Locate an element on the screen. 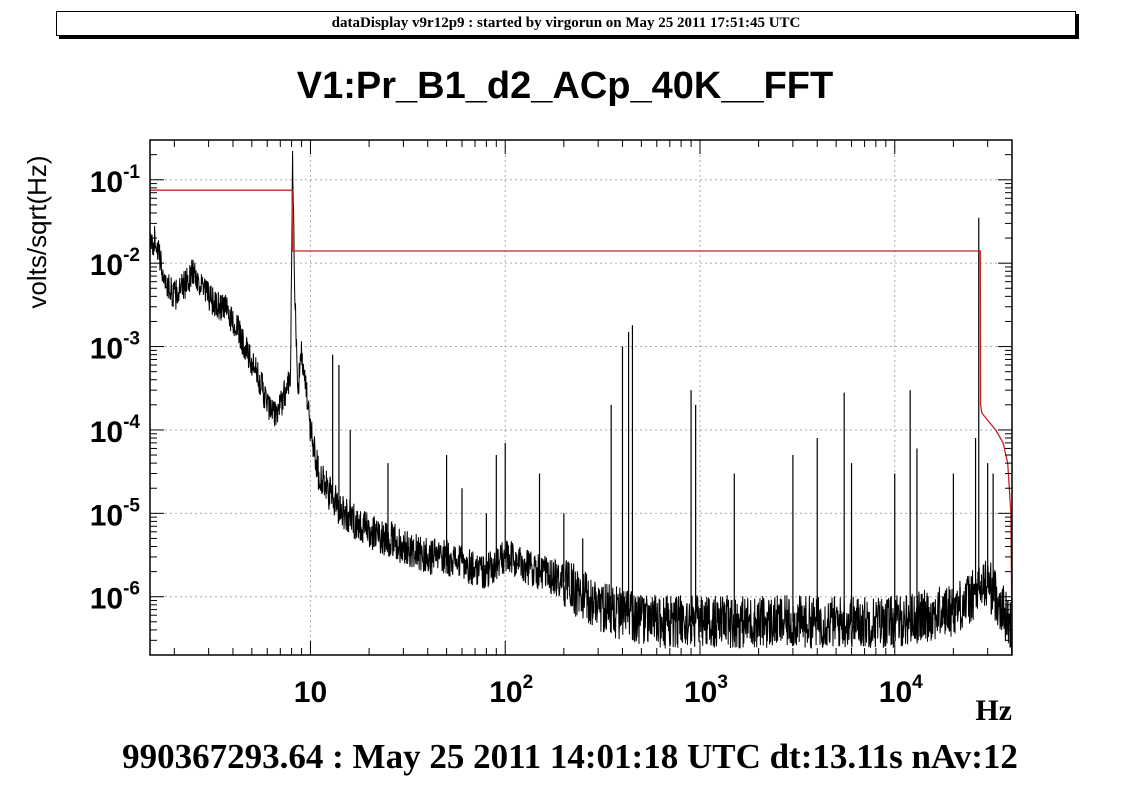 The image size is (1131, 793). x-tick-label-3: 10⁴ is located at coordinates (901, 690).